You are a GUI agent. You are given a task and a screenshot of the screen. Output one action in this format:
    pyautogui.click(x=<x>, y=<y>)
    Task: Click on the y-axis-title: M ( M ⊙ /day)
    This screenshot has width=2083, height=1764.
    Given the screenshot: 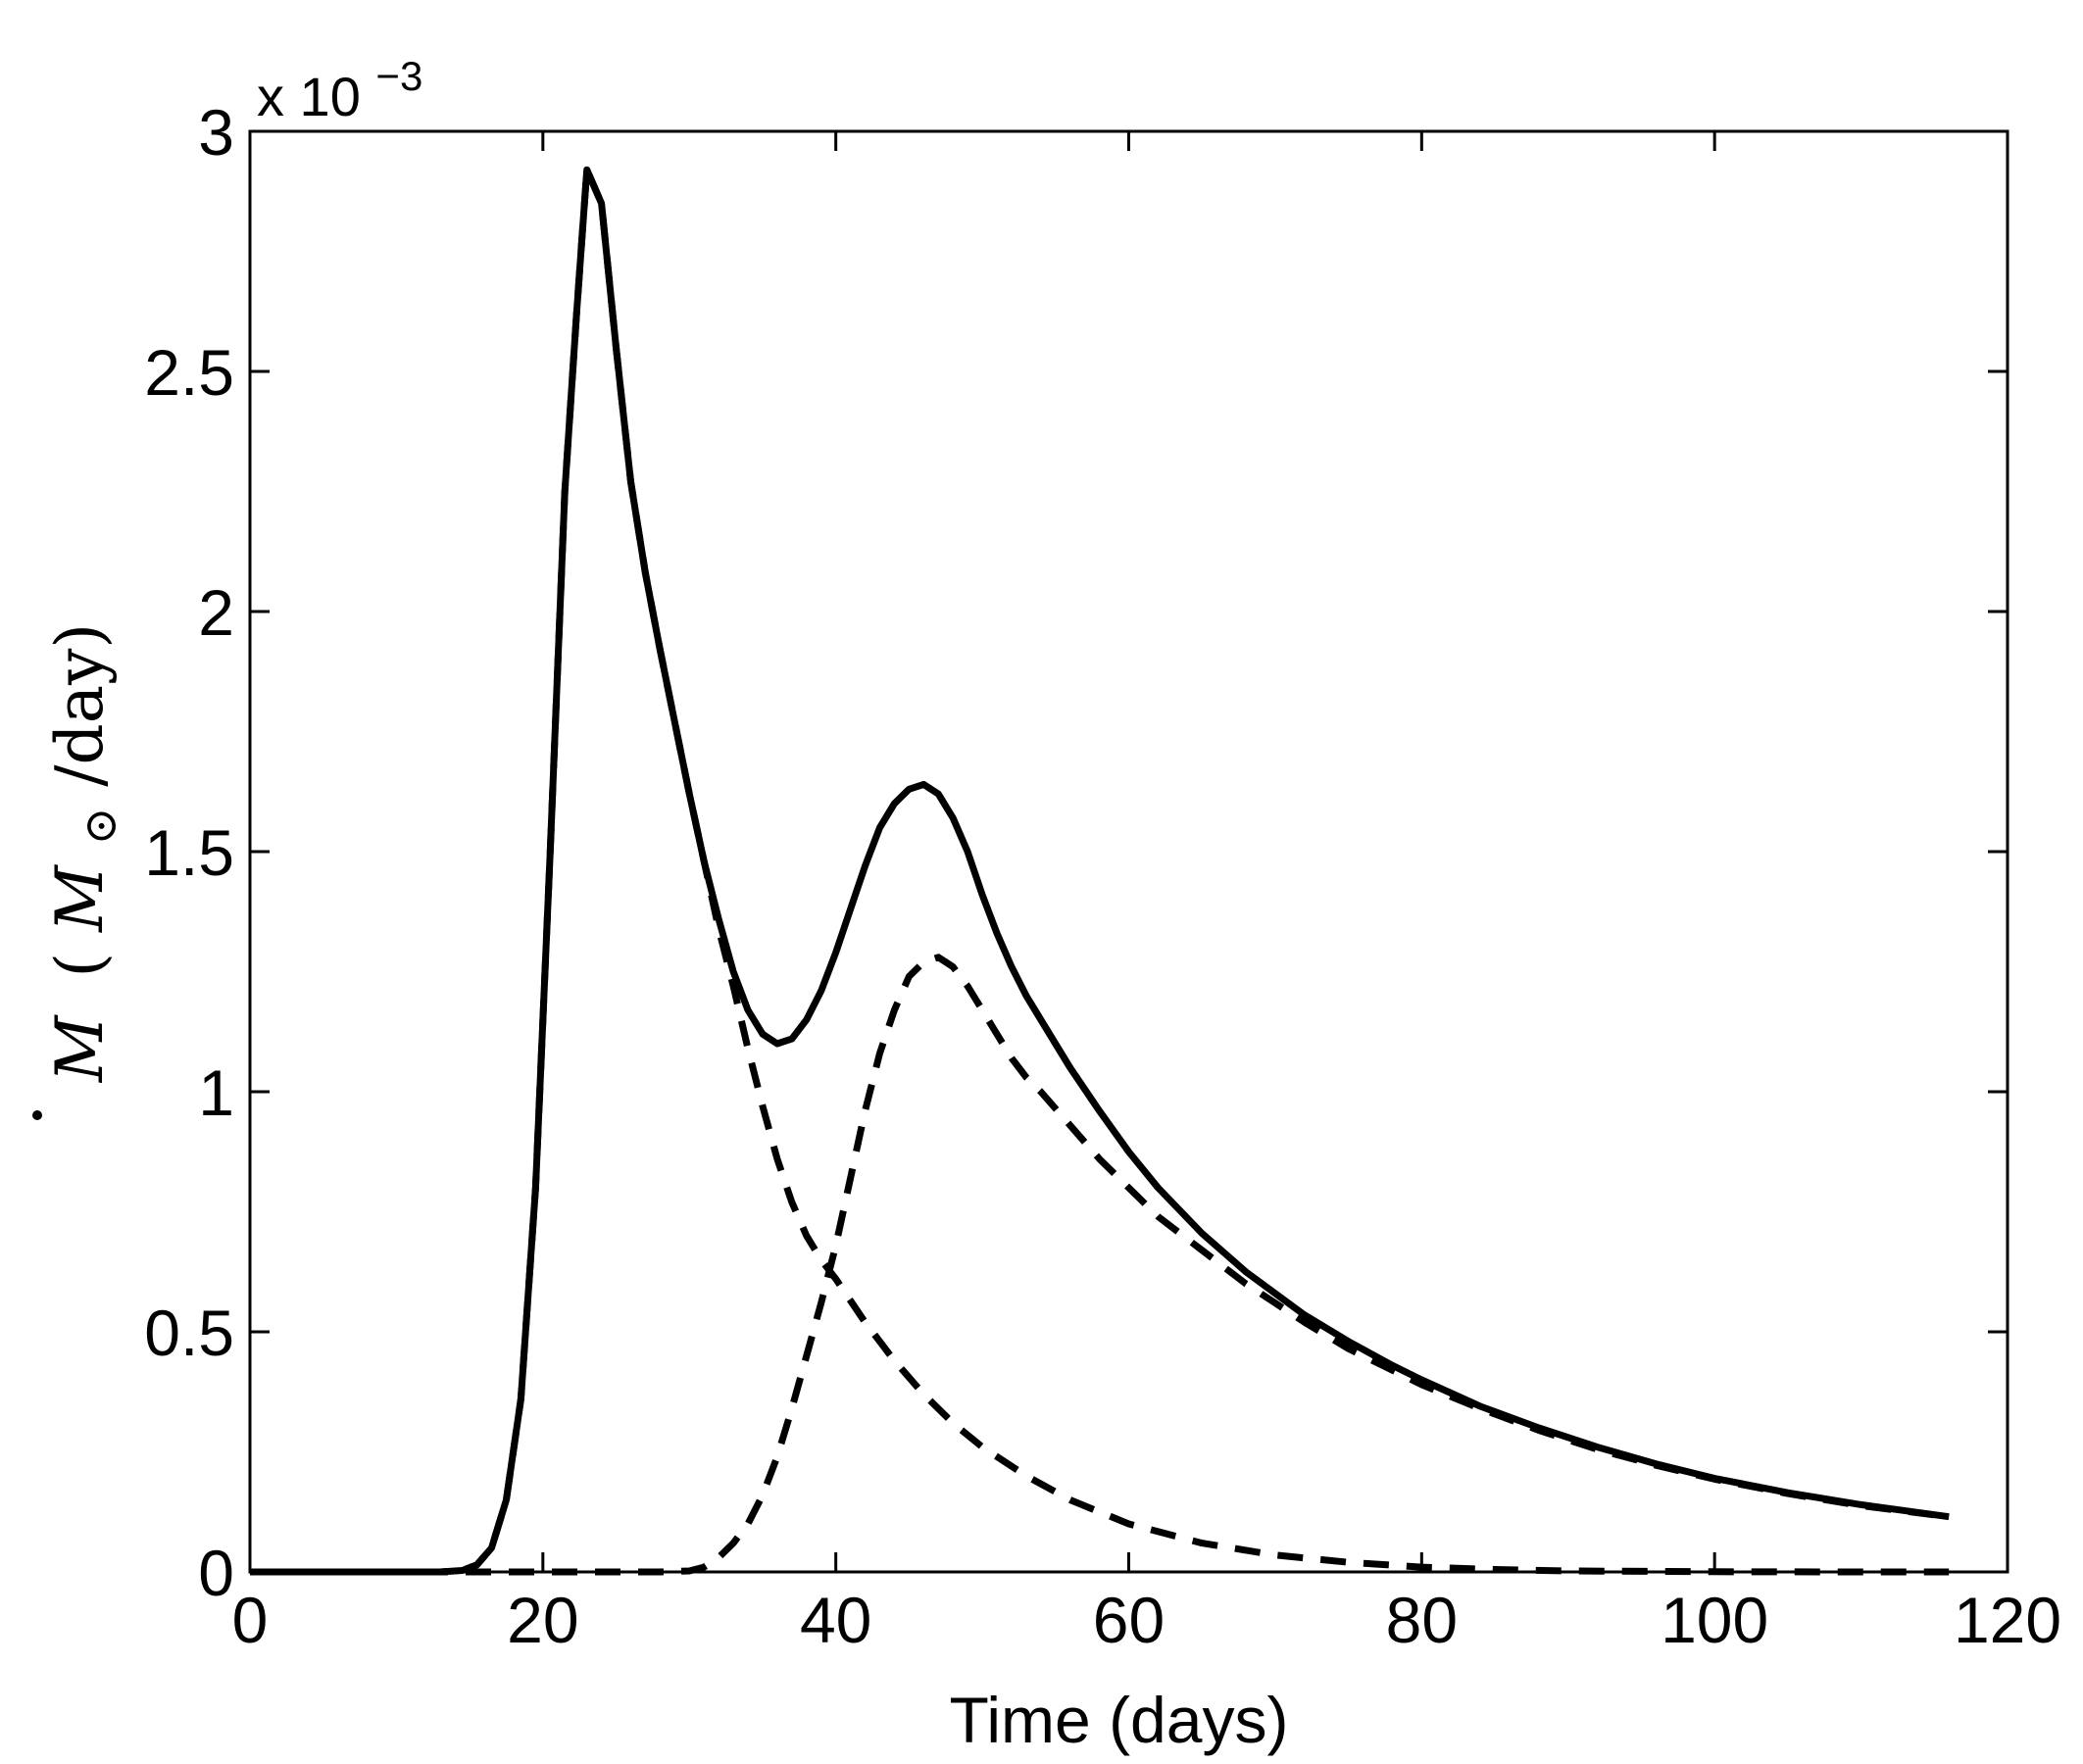 What is the action you would take?
    pyautogui.click(x=81, y=871)
    